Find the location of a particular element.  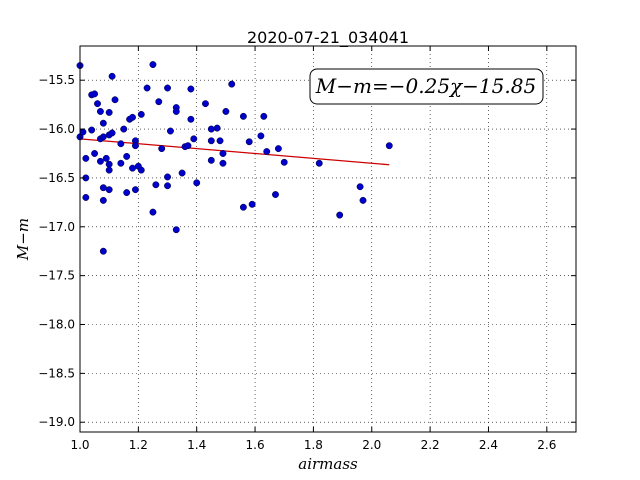

y-tick-label: −18.0 is located at coordinates (56, 325).